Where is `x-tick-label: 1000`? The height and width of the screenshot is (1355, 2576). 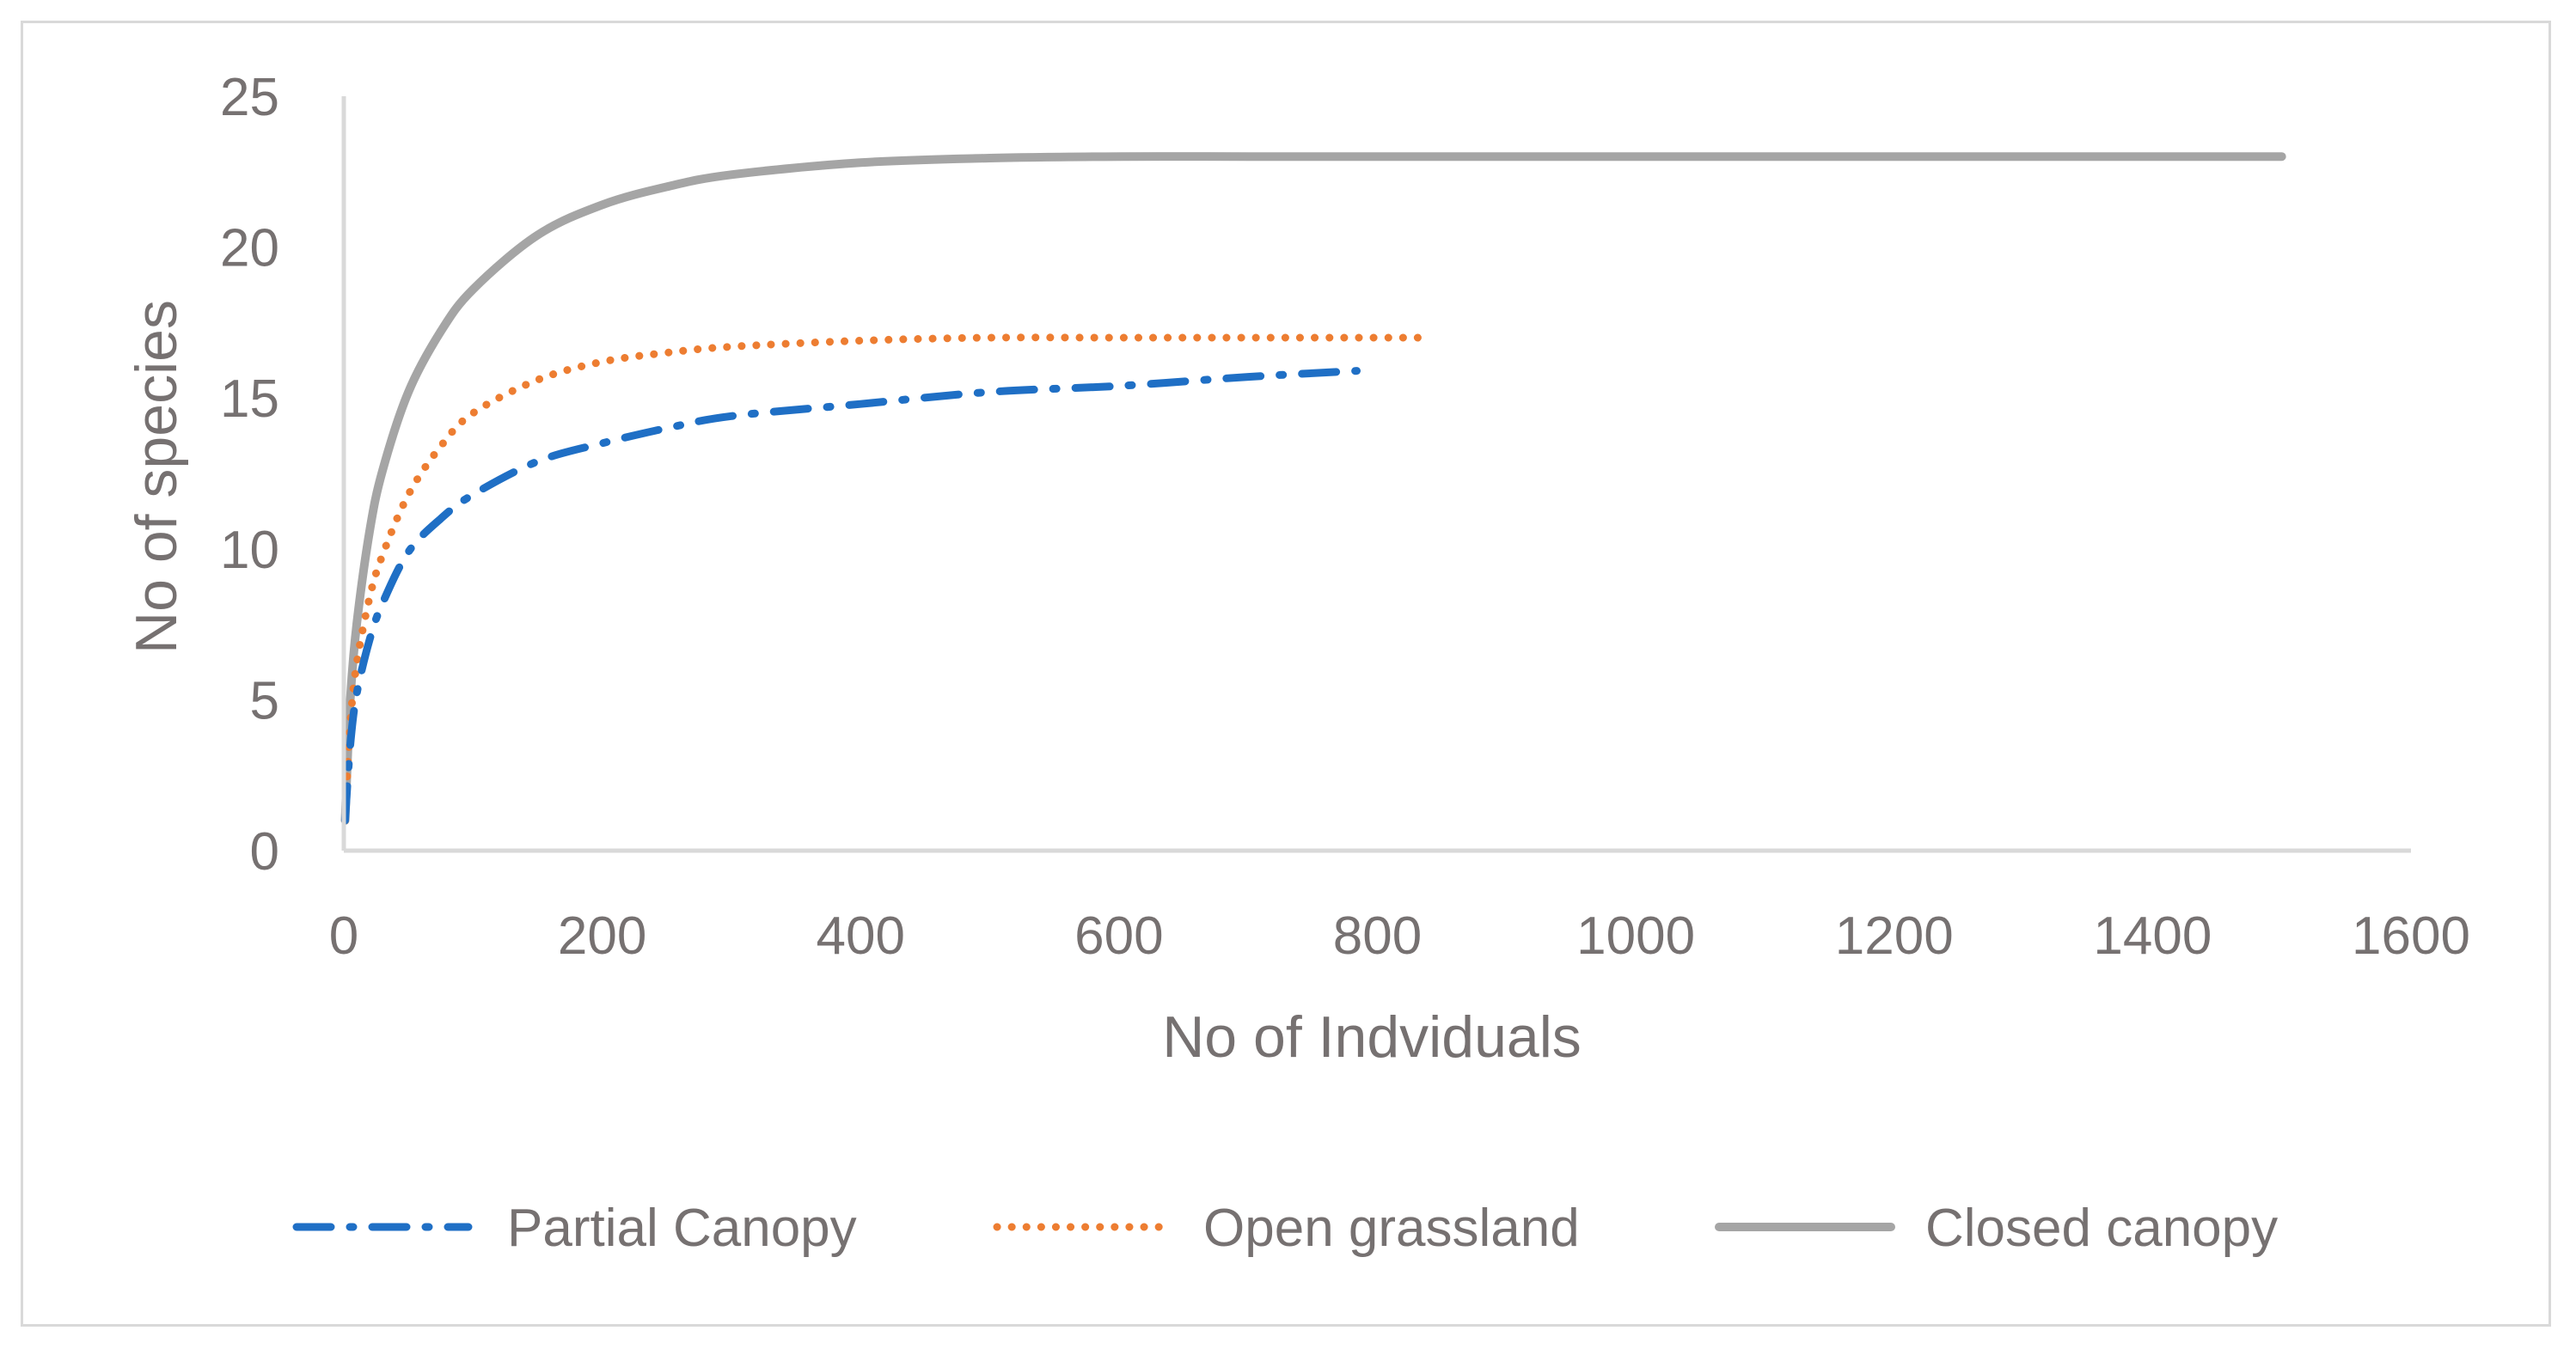
x-tick-label: 1000 is located at coordinates (1635, 936).